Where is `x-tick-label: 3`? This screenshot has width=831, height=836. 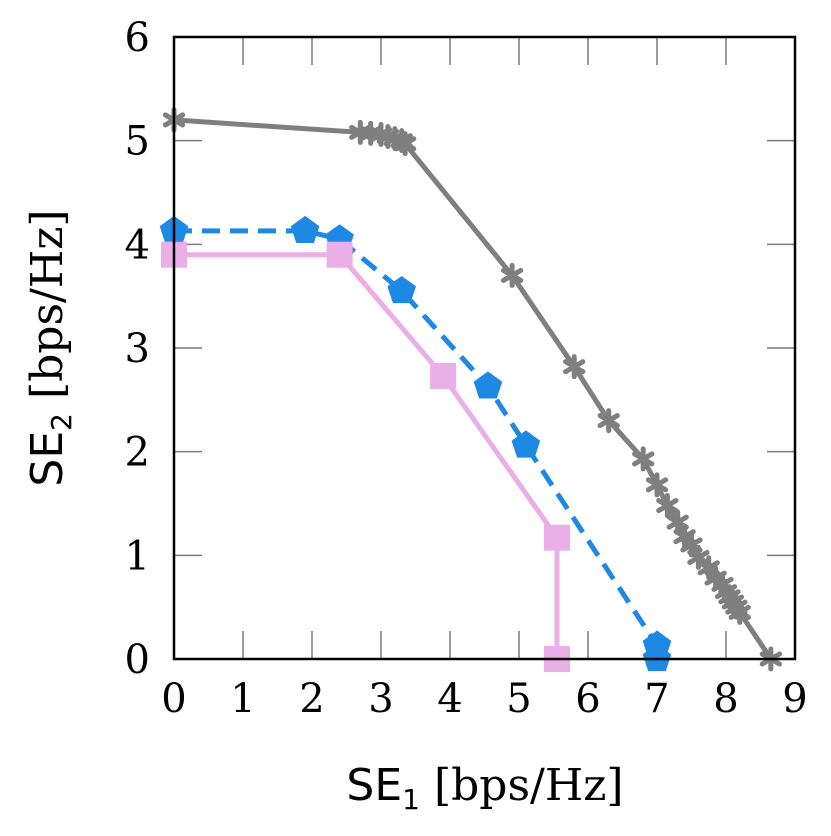
x-tick-label: 3 is located at coordinates (380, 699).